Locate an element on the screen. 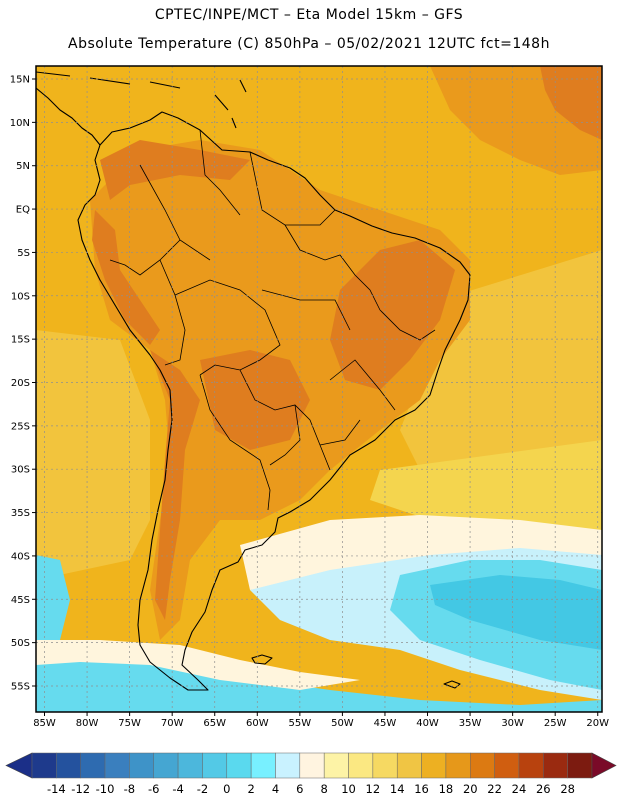  colorbar-label: 8 is located at coordinates (324, 789).